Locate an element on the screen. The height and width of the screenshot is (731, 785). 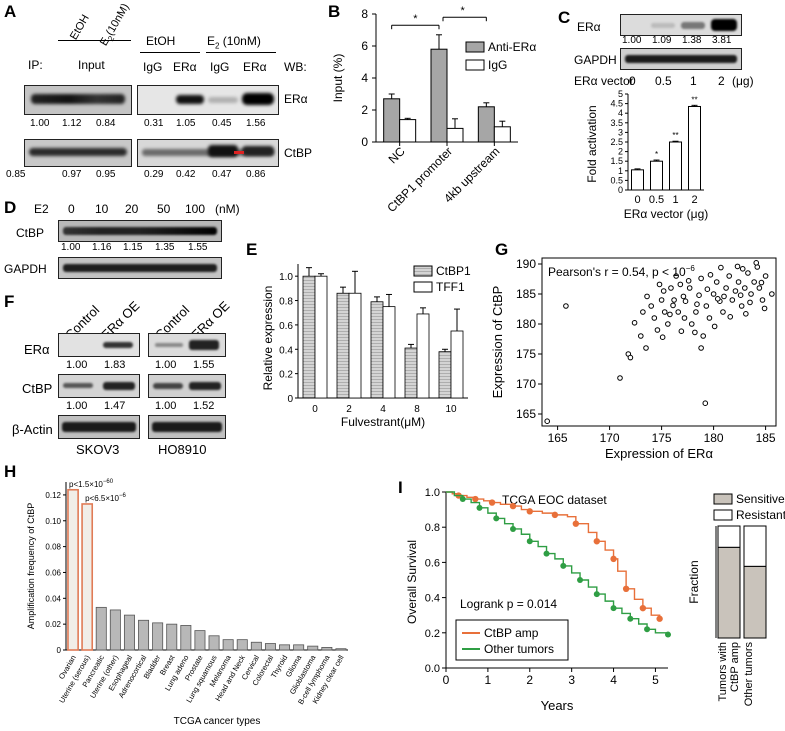
c-xtick-label: 1 is located at coordinates (675, 200).